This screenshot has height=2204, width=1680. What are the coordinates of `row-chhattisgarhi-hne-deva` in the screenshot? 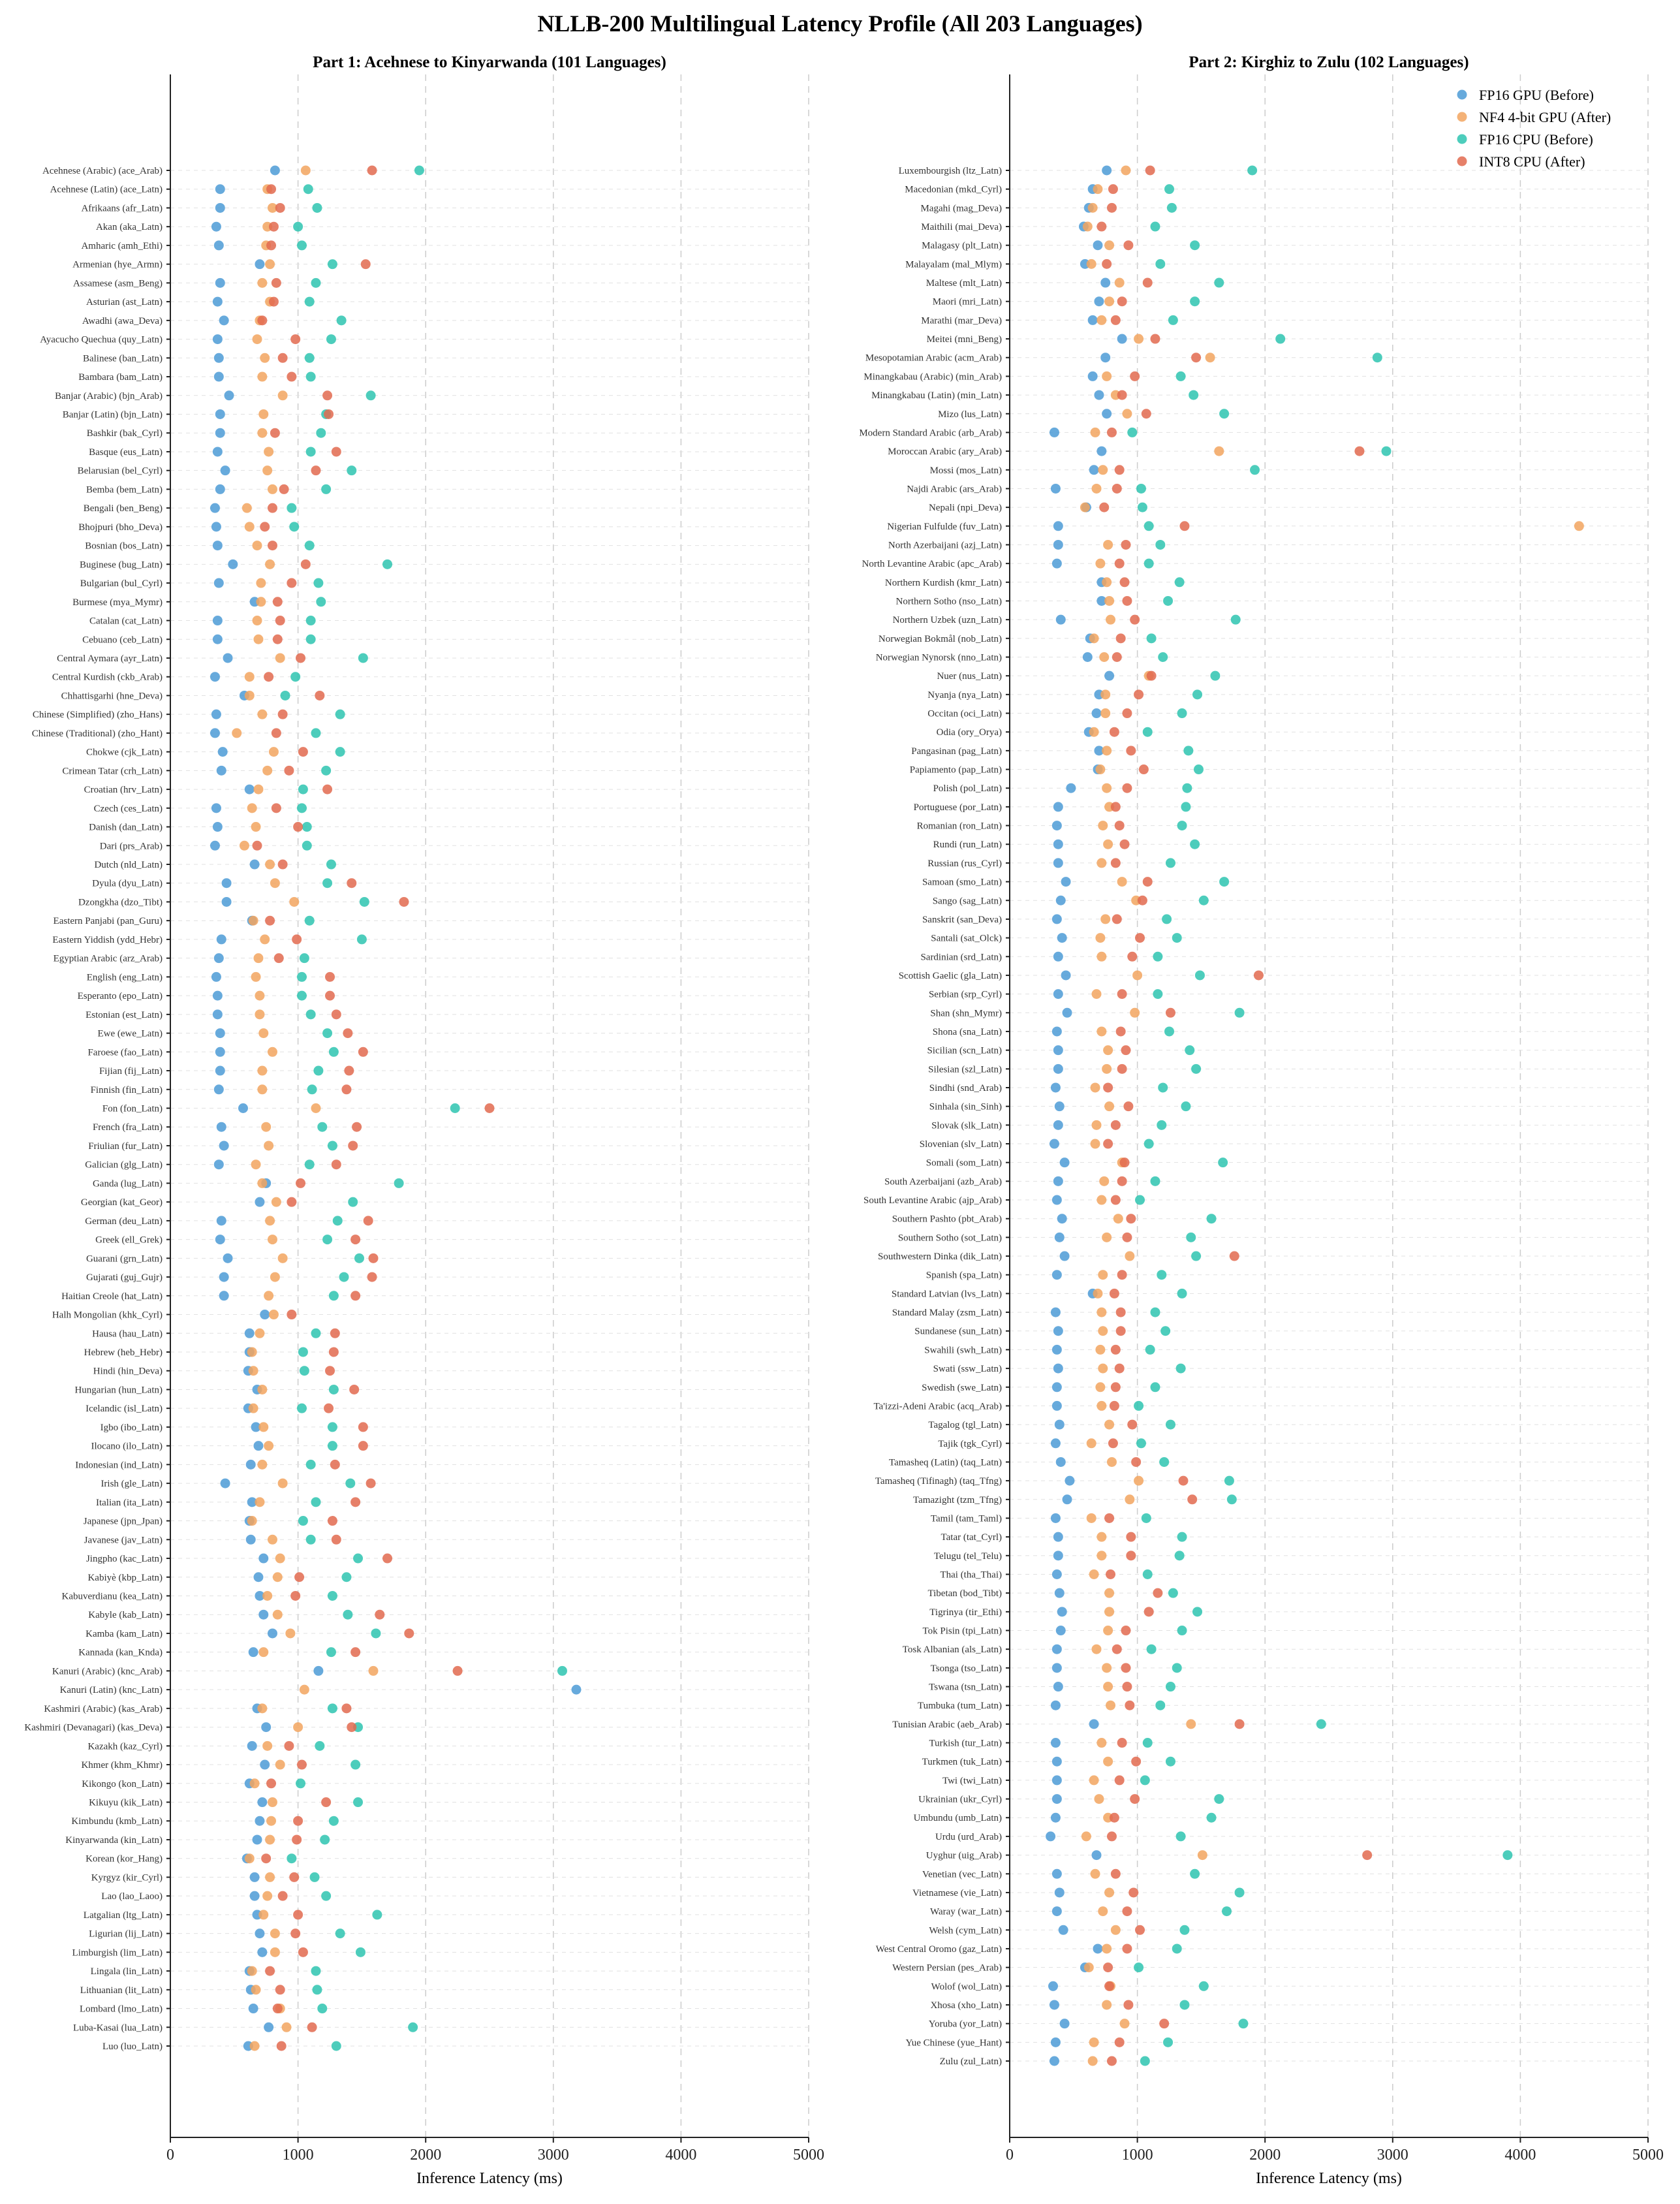 It's located at (282, 695).